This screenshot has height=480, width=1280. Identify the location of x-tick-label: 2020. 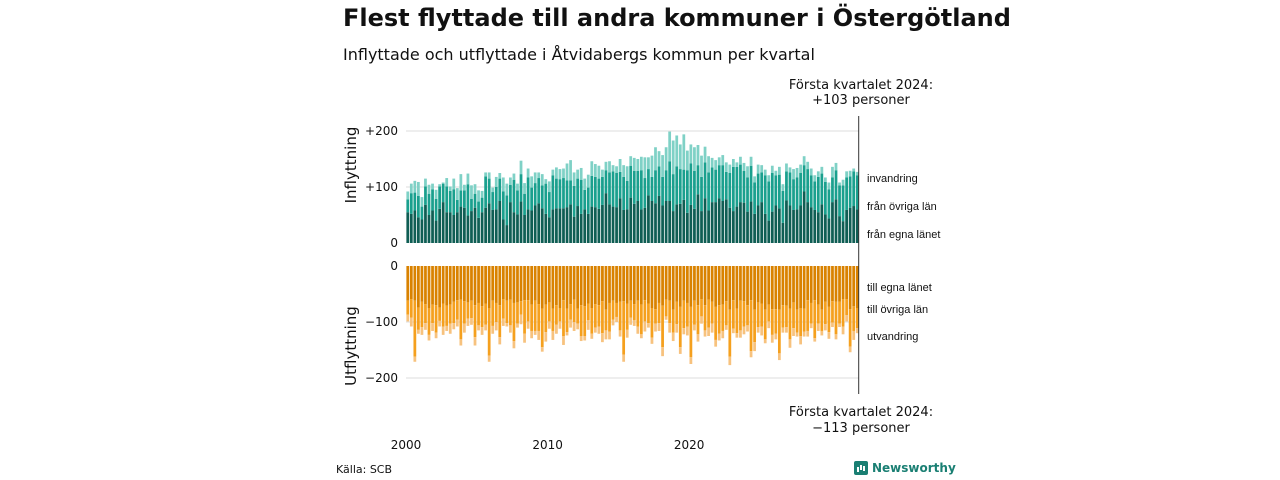
(689, 445).